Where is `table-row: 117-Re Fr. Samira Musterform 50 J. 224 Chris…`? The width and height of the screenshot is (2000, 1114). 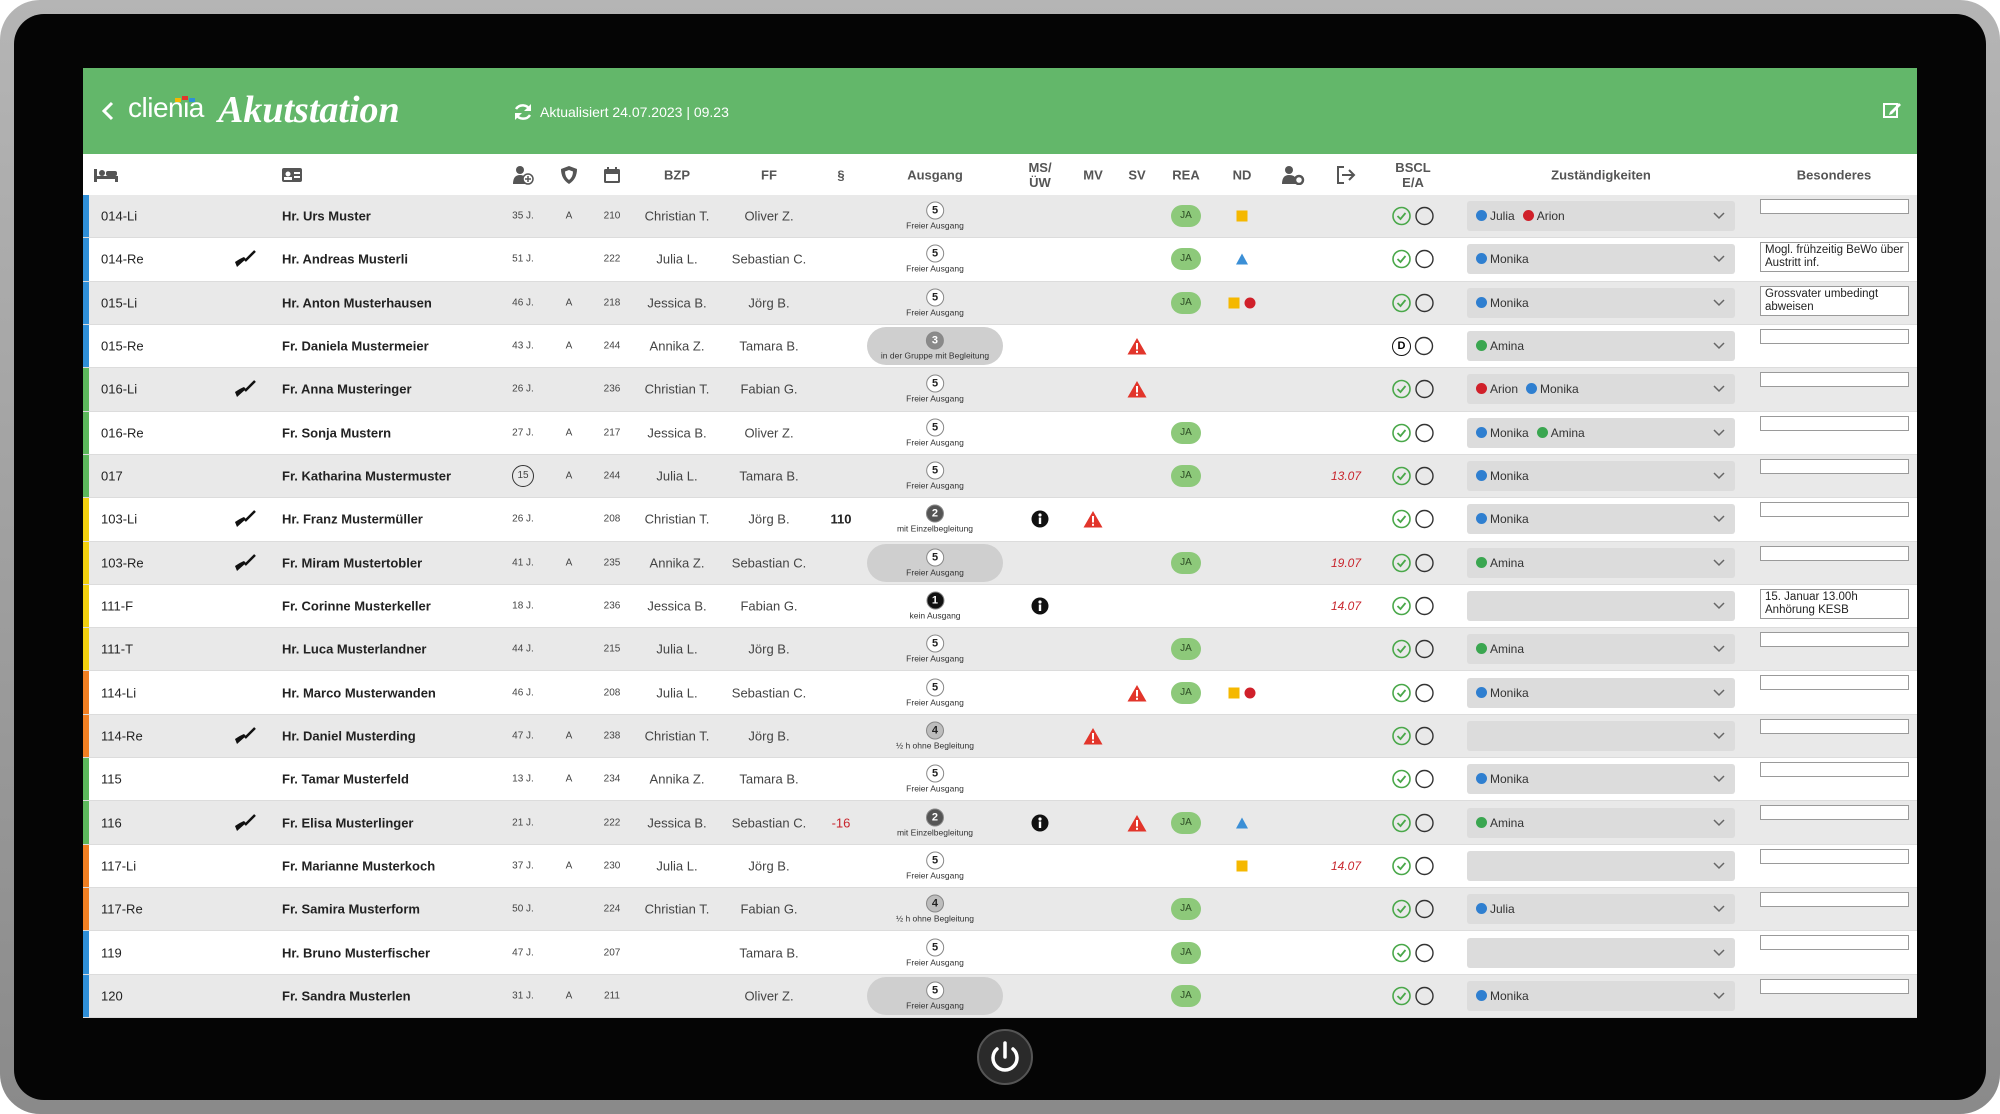
table-row: 117-Re Fr. Samira Musterform 50 J. 224 Chris… is located at coordinates (1000, 910).